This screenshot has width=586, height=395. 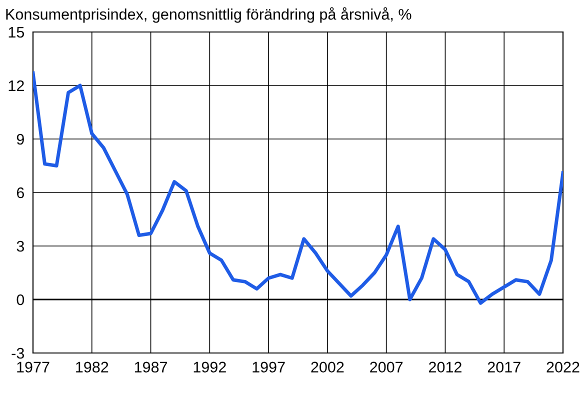 What do you see at coordinates (386, 367) in the screenshot?
I see `x-tick-label: 2007` at bounding box center [386, 367].